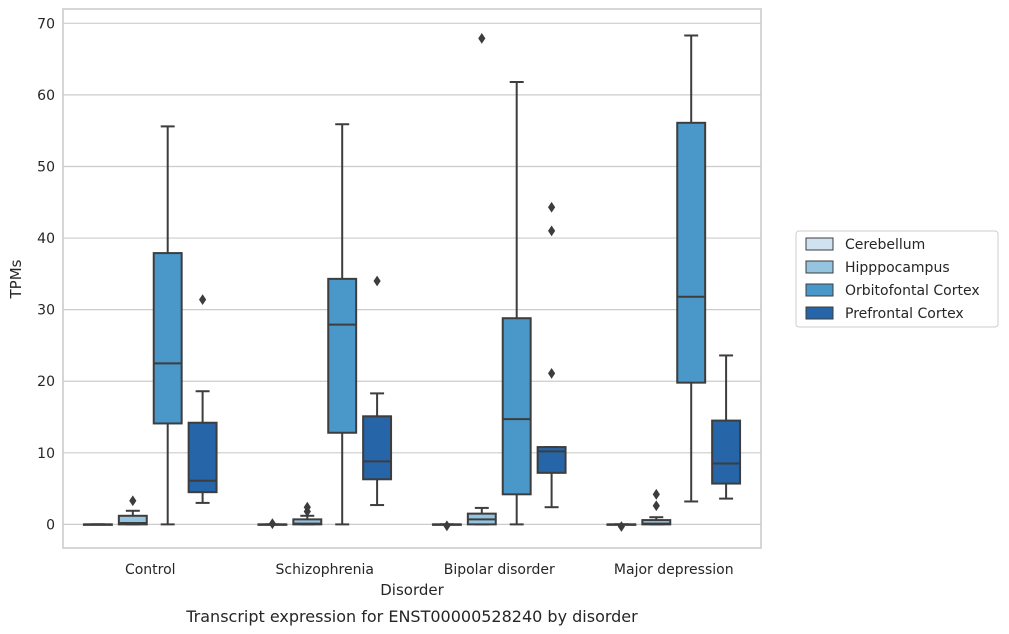  I want to click on legend-label: Hipppocampus, so click(897, 268).